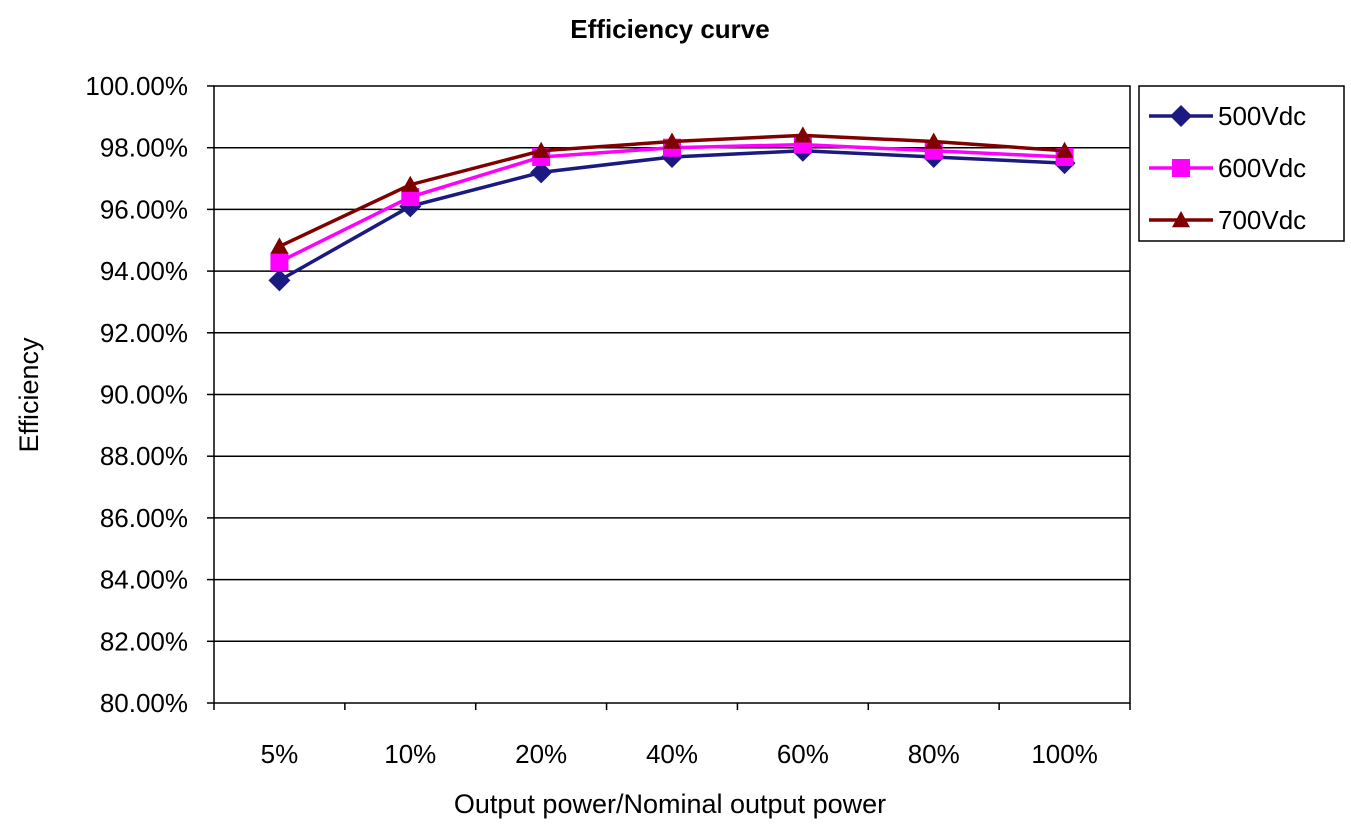 This screenshot has height=827, width=1351. I want to click on y-tick-label: 88.00%, so click(144, 456).